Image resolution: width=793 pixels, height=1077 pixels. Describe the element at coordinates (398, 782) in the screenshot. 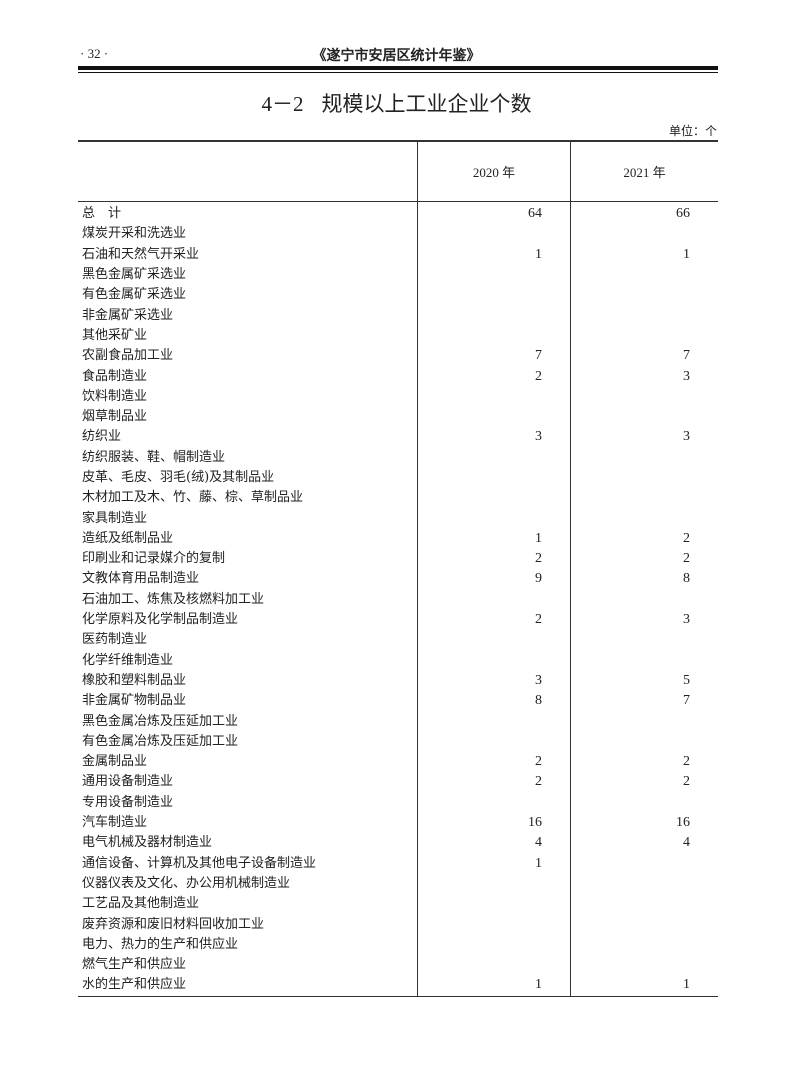

I see `table-row: 通用设备制造业 2 2` at that location.